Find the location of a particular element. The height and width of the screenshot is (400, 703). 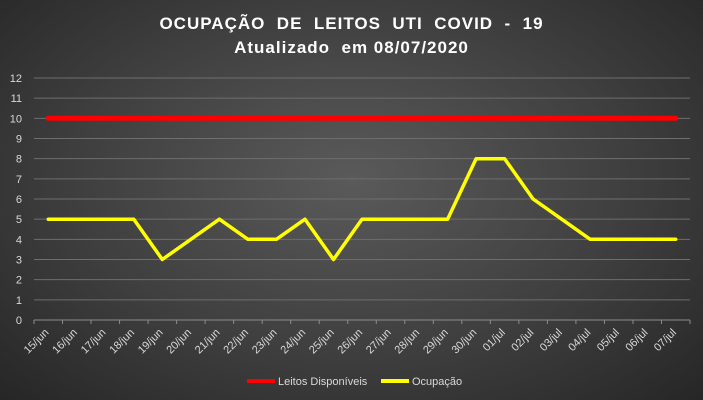

y-tick-label: 0 is located at coordinates (19, 321).